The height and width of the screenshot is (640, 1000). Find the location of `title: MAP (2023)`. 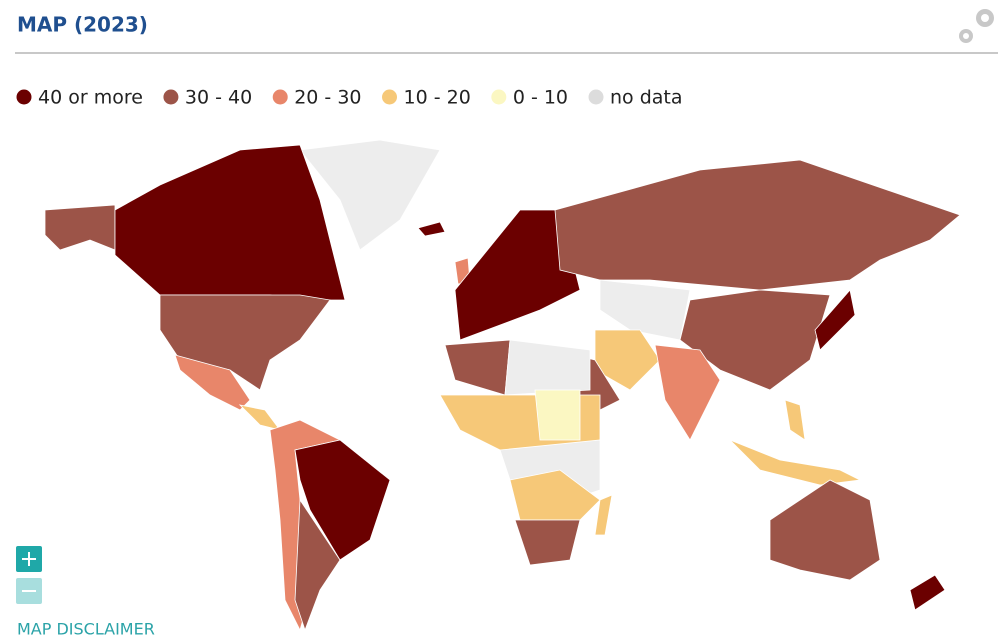

title: MAP (2023) is located at coordinates (82, 25).